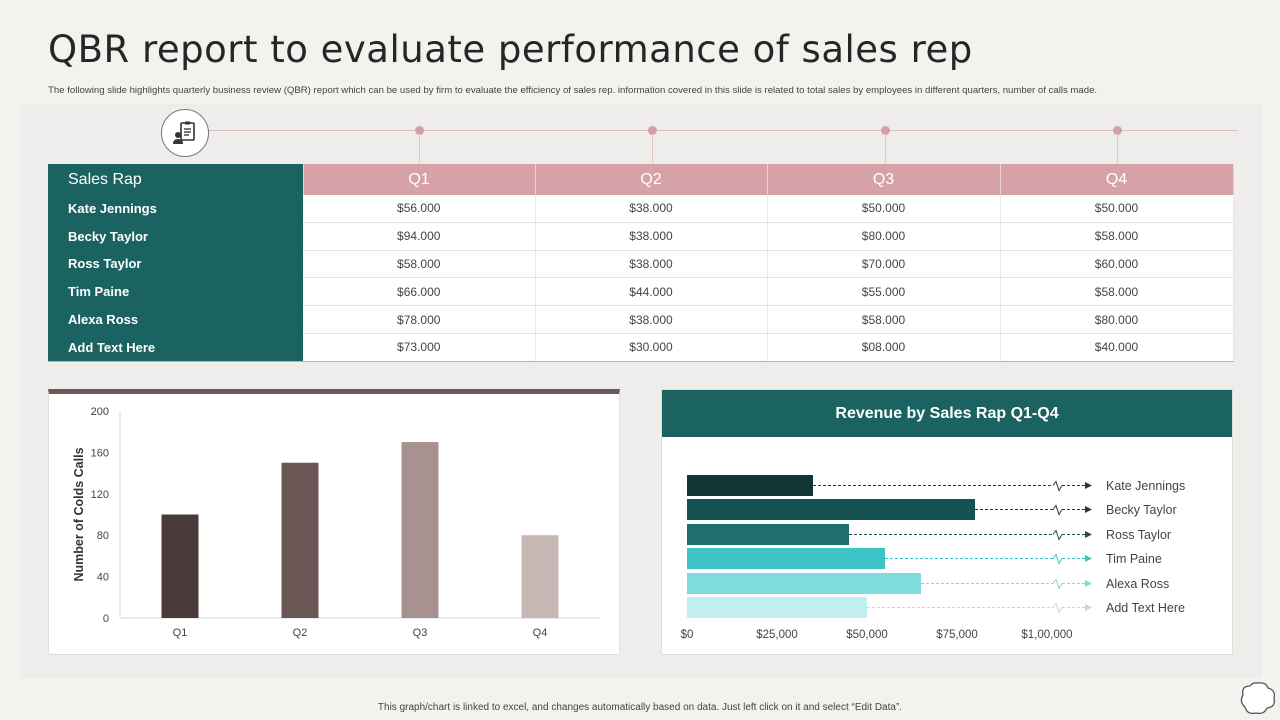 Image resolution: width=1280 pixels, height=720 pixels. I want to click on y-tick-label: 120, so click(100, 495).